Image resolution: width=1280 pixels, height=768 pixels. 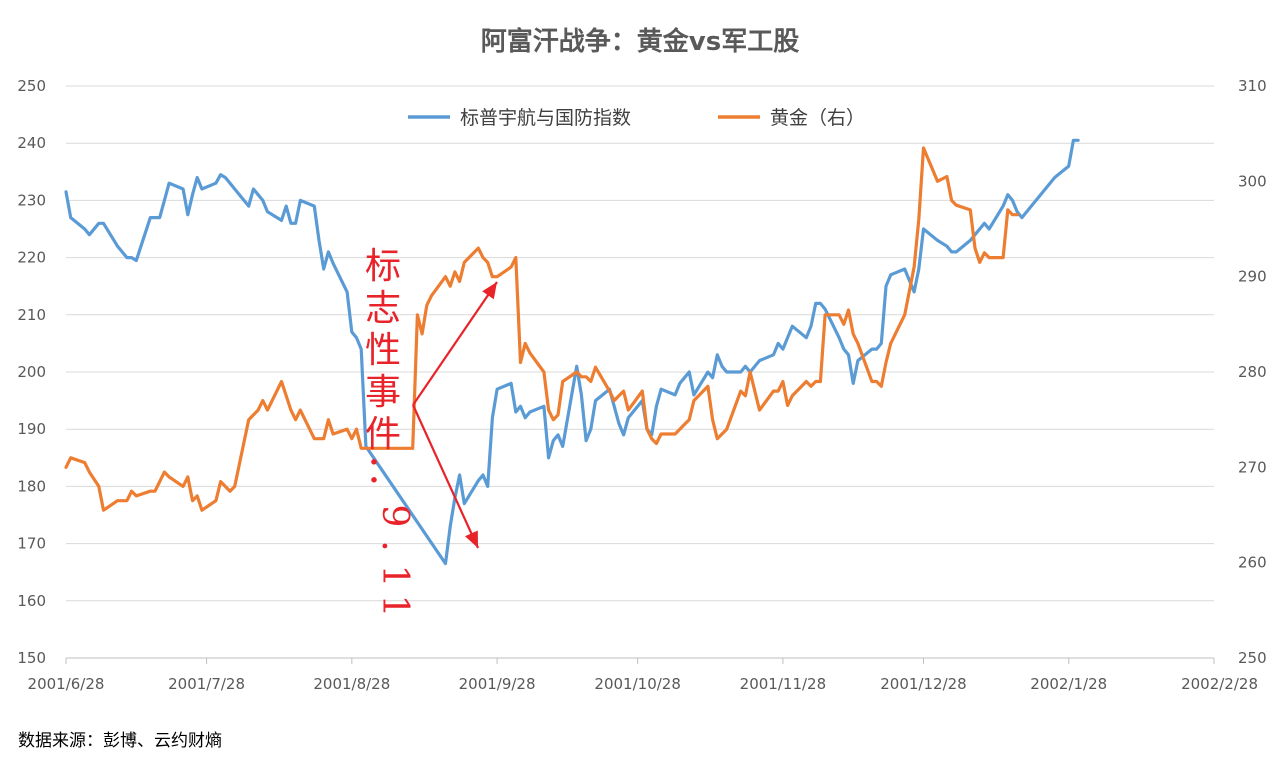 I want to click on y-right-tick-label: 300, so click(x=1252, y=181).